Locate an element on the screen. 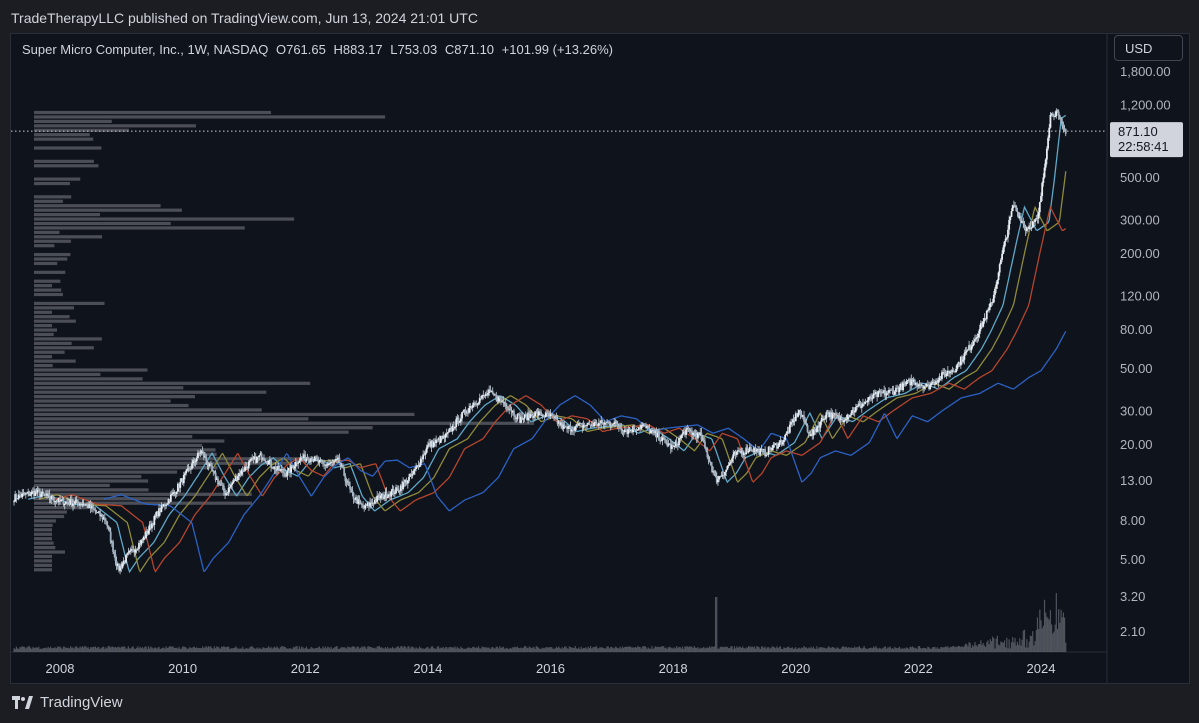 The image size is (1199, 723). x-tick-label: 2014 is located at coordinates (427, 668).